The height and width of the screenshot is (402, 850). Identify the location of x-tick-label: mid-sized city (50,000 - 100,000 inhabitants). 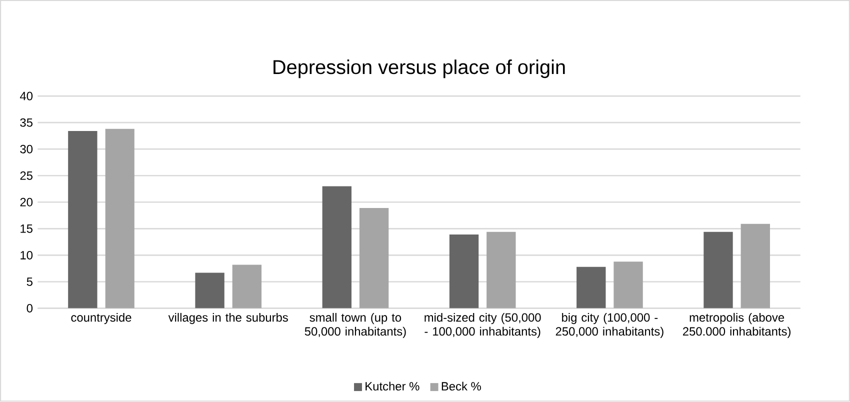
(482, 325).